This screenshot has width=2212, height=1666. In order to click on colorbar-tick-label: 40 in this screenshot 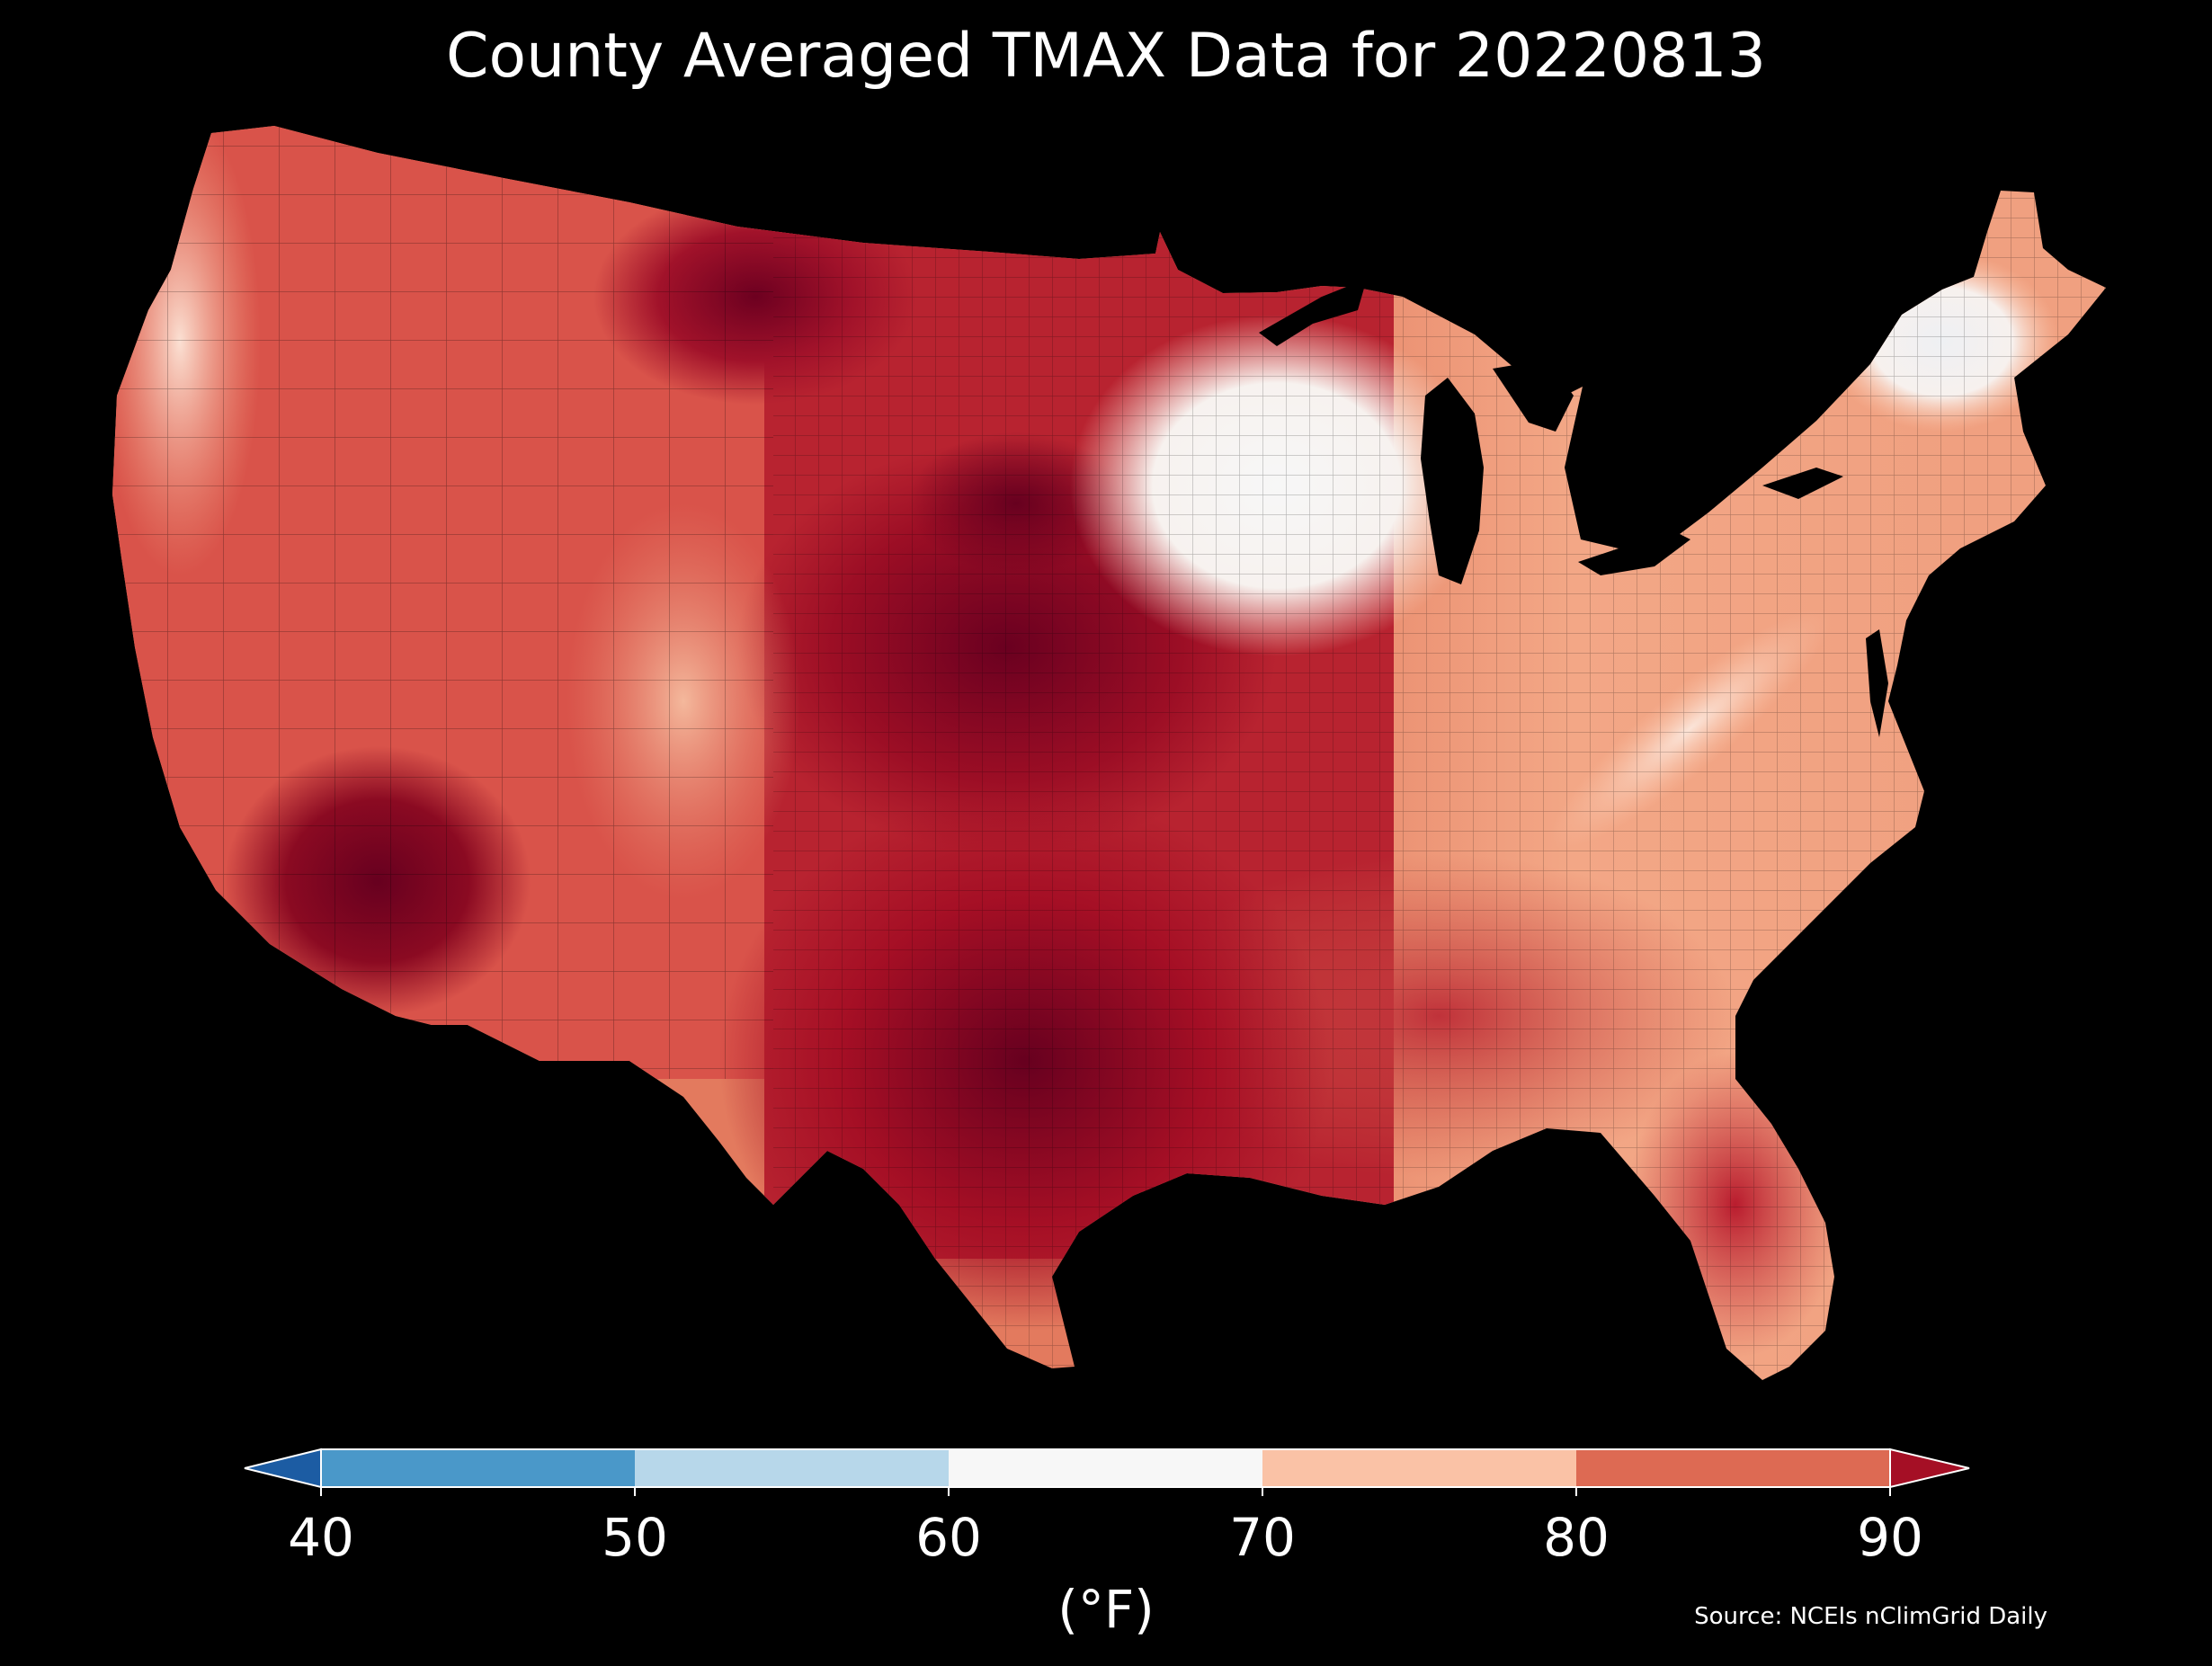, I will do `click(321, 1537)`.